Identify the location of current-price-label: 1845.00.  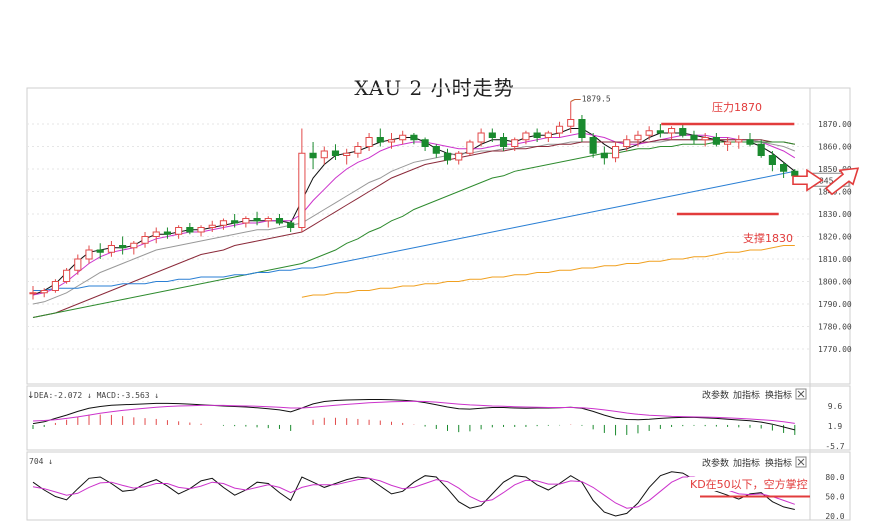
(831, 180).